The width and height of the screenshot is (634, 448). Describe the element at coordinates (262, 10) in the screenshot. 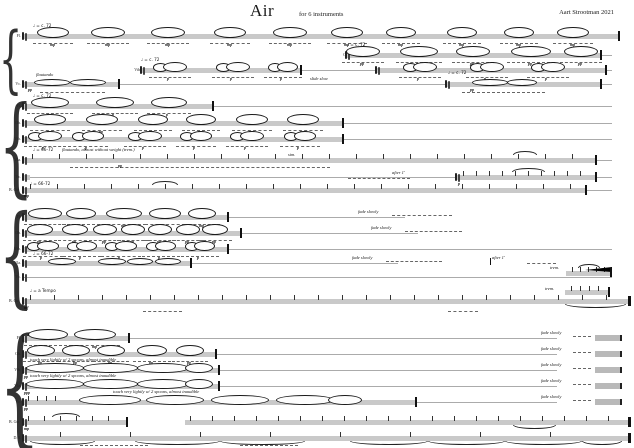

I see `piece-title: Air` at that location.